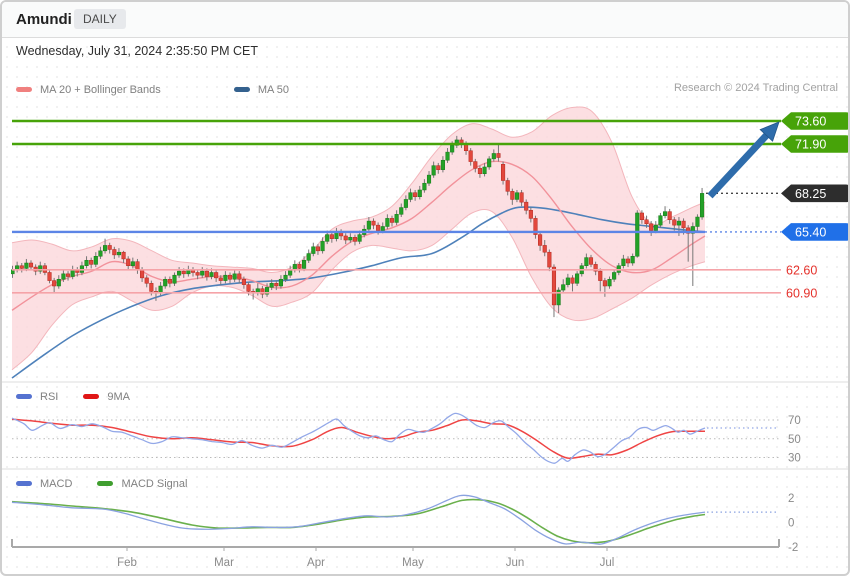 This screenshot has width=850, height=576. I want to click on macd-legend-macd: MACD, so click(44, 484).